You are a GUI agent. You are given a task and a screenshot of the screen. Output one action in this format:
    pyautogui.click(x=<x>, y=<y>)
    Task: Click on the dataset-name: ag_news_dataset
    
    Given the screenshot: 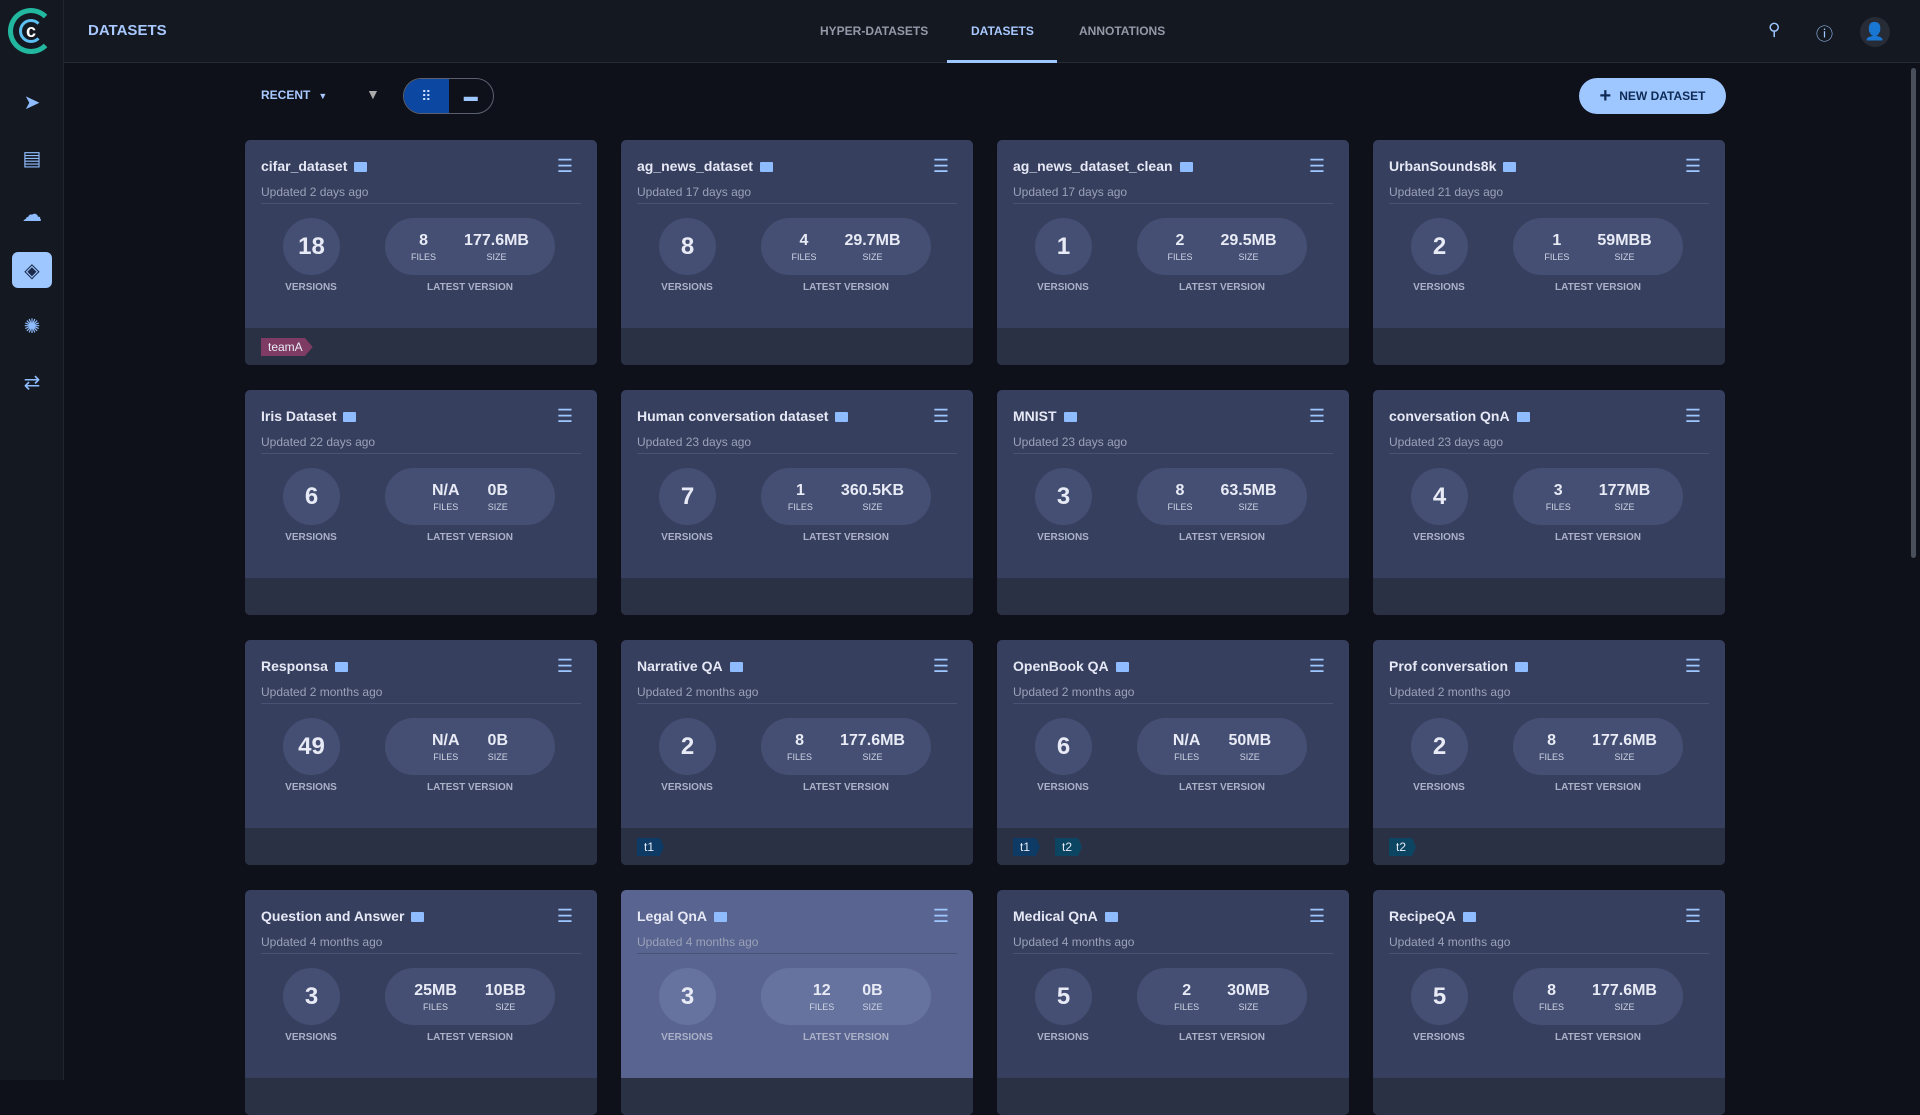 What is the action you would take?
    pyautogui.click(x=705, y=166)
    